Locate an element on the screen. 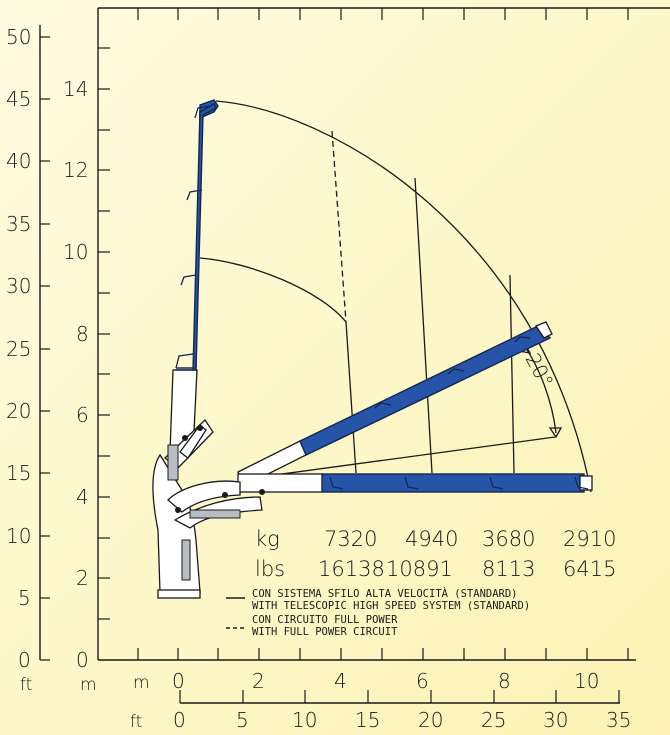 The image size is (670, 735). ft-h-label: 15 is located at coordinates (367, 720).